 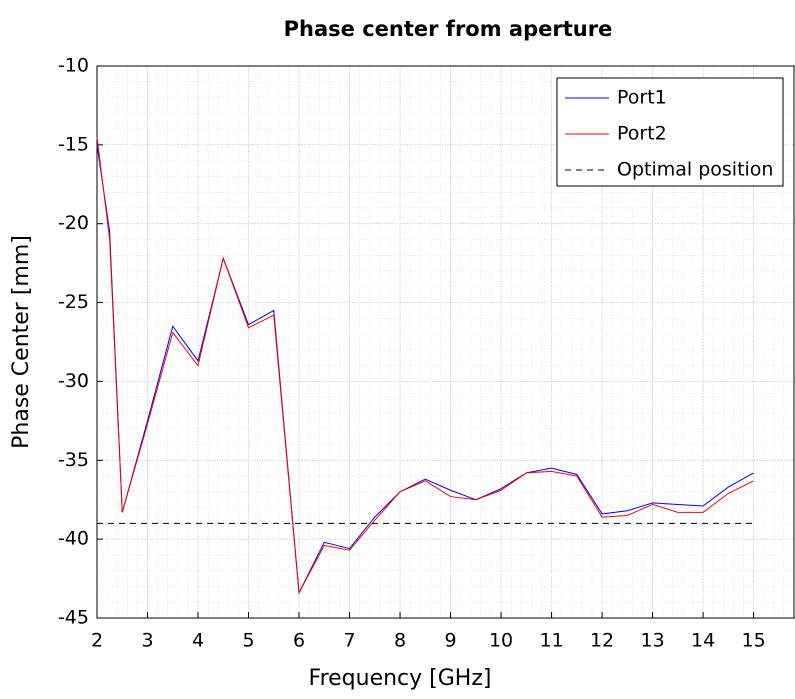 What do you see at coordinates (602, 641) in the screenshot?
I see `x-tick-label: 12` at bounding box center [602, 641].